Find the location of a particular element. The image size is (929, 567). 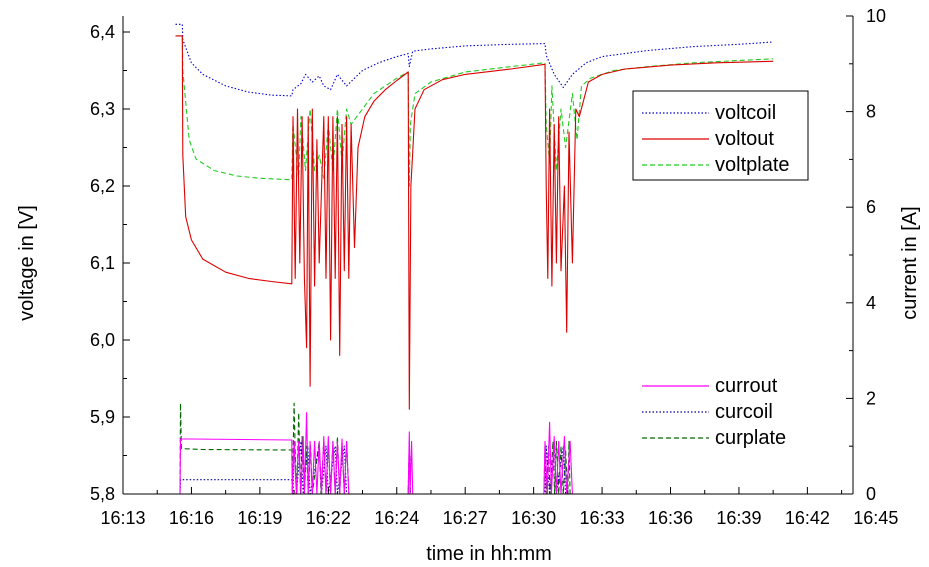

y-left-tick-label: 6,0 is located at coordinates (102, 340).